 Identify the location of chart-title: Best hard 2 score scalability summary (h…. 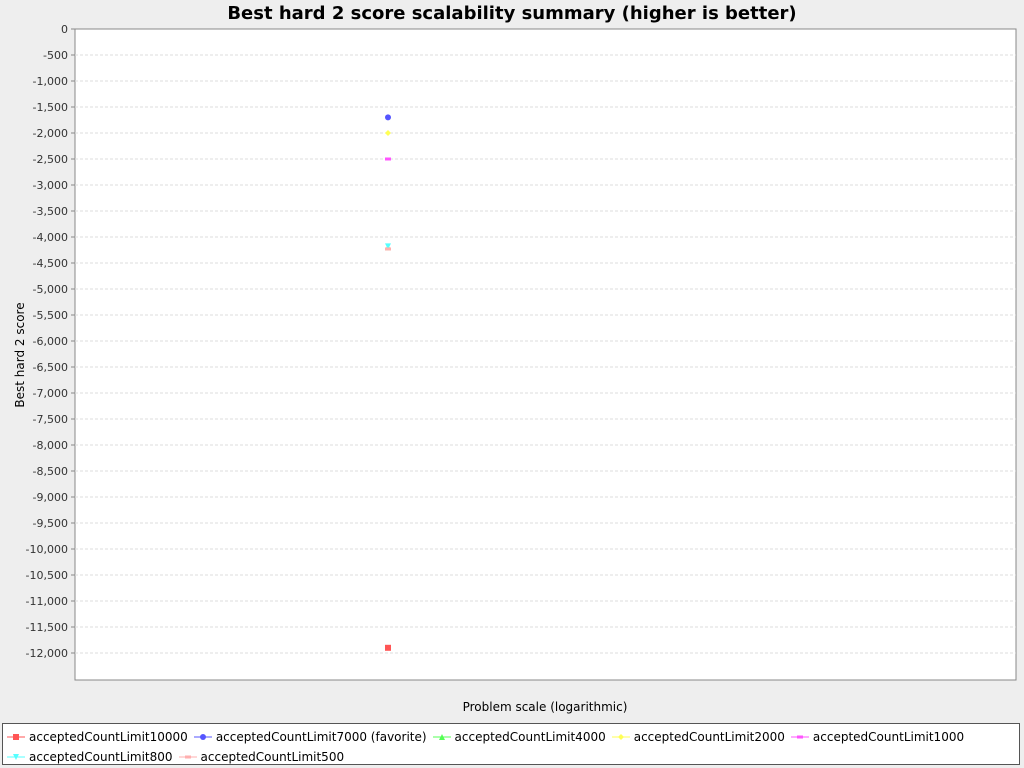
(512, 13).